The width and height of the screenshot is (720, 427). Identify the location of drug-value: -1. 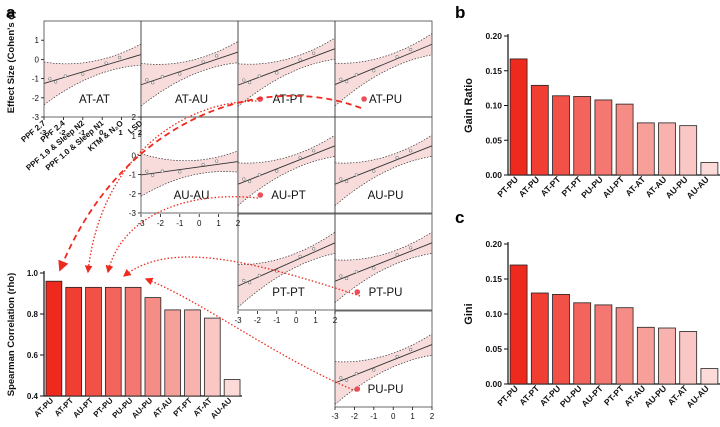
(81, 132).